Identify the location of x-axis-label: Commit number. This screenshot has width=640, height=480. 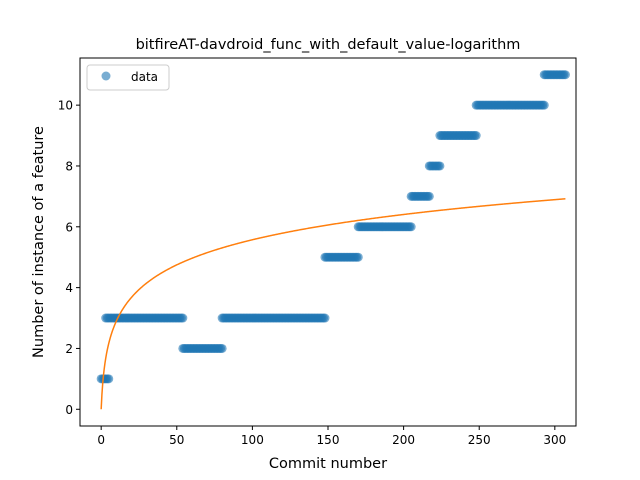
(328, 464).